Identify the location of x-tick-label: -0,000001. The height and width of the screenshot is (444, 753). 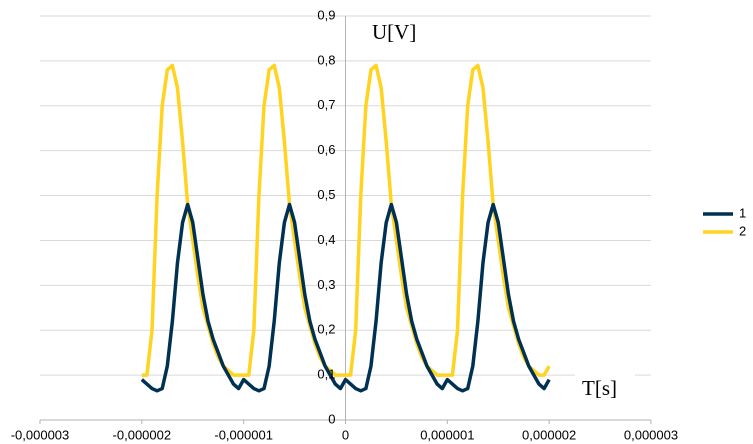
(243, 434).